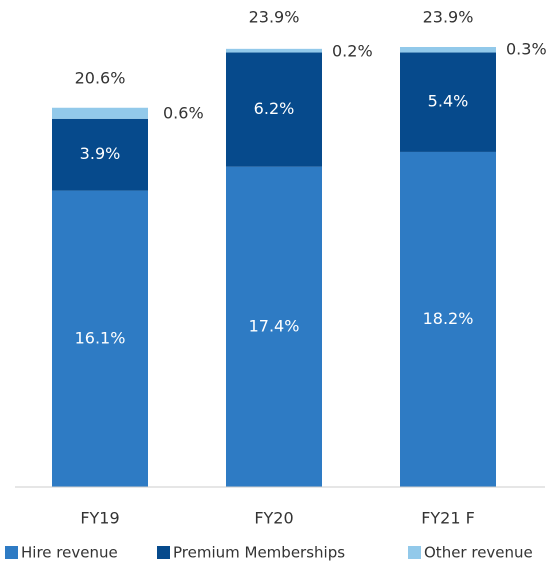 This screenshot has width=558, height=572. I want to click on data-label: 3.9%, so click(100, 153).